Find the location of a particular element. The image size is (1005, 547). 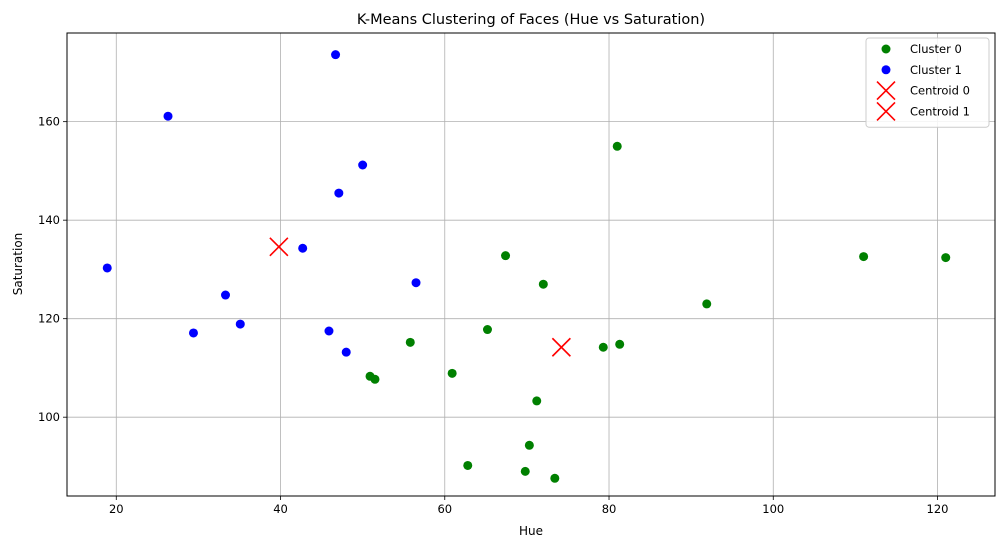

y-tick-label: 160 is located at coordinates (49, 122).